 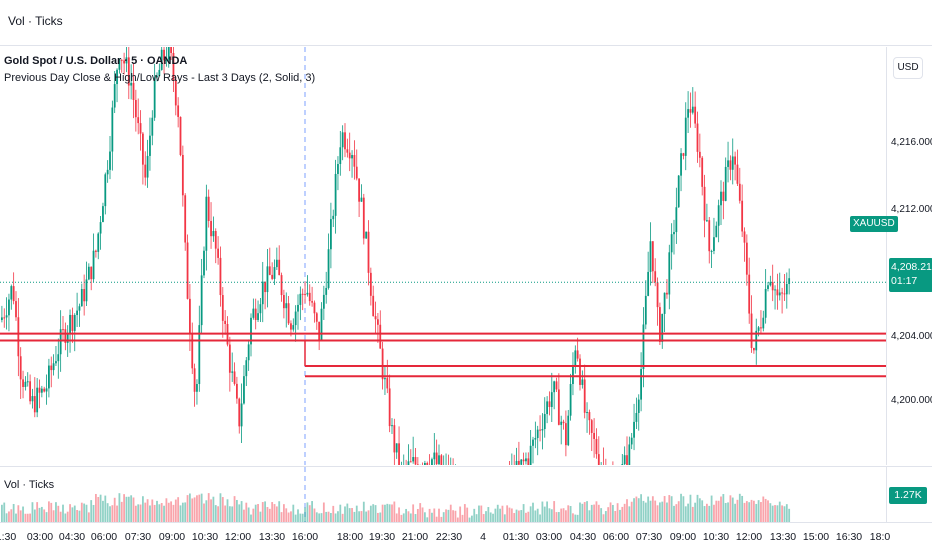 I want to click on volume-pane: Vol · Ticks, so click(x=443, y=494).